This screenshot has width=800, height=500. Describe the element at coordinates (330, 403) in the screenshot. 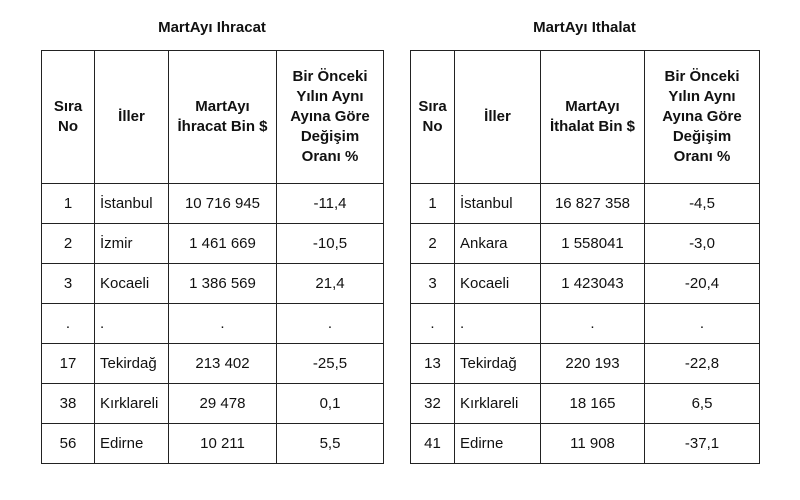

I see `cell-change: 0,1` at that location.